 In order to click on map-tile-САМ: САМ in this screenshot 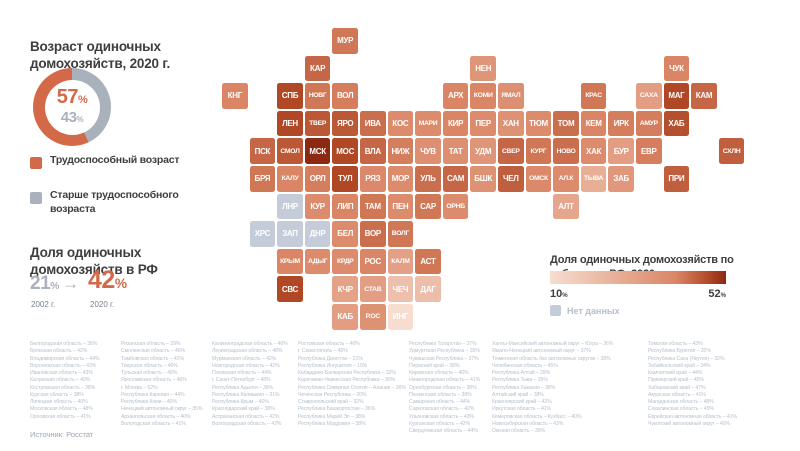, I will do `click(455, 179)`.